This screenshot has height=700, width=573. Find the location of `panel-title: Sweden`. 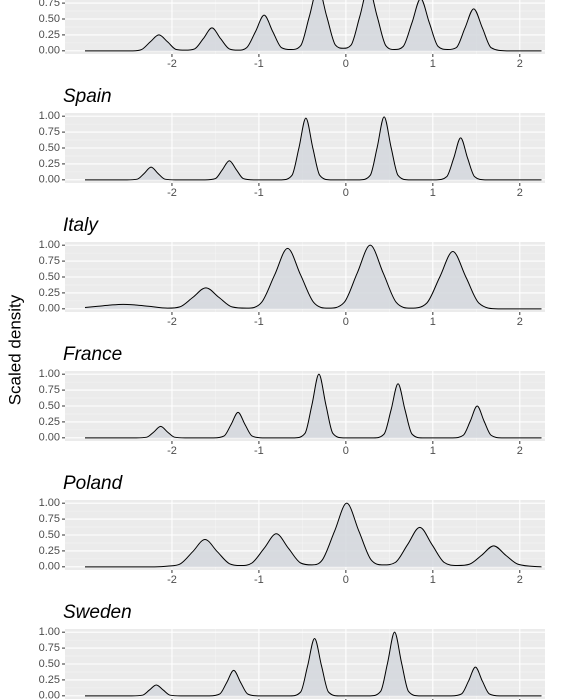

panel-title: Sweden is located at coordinates (97, 612).